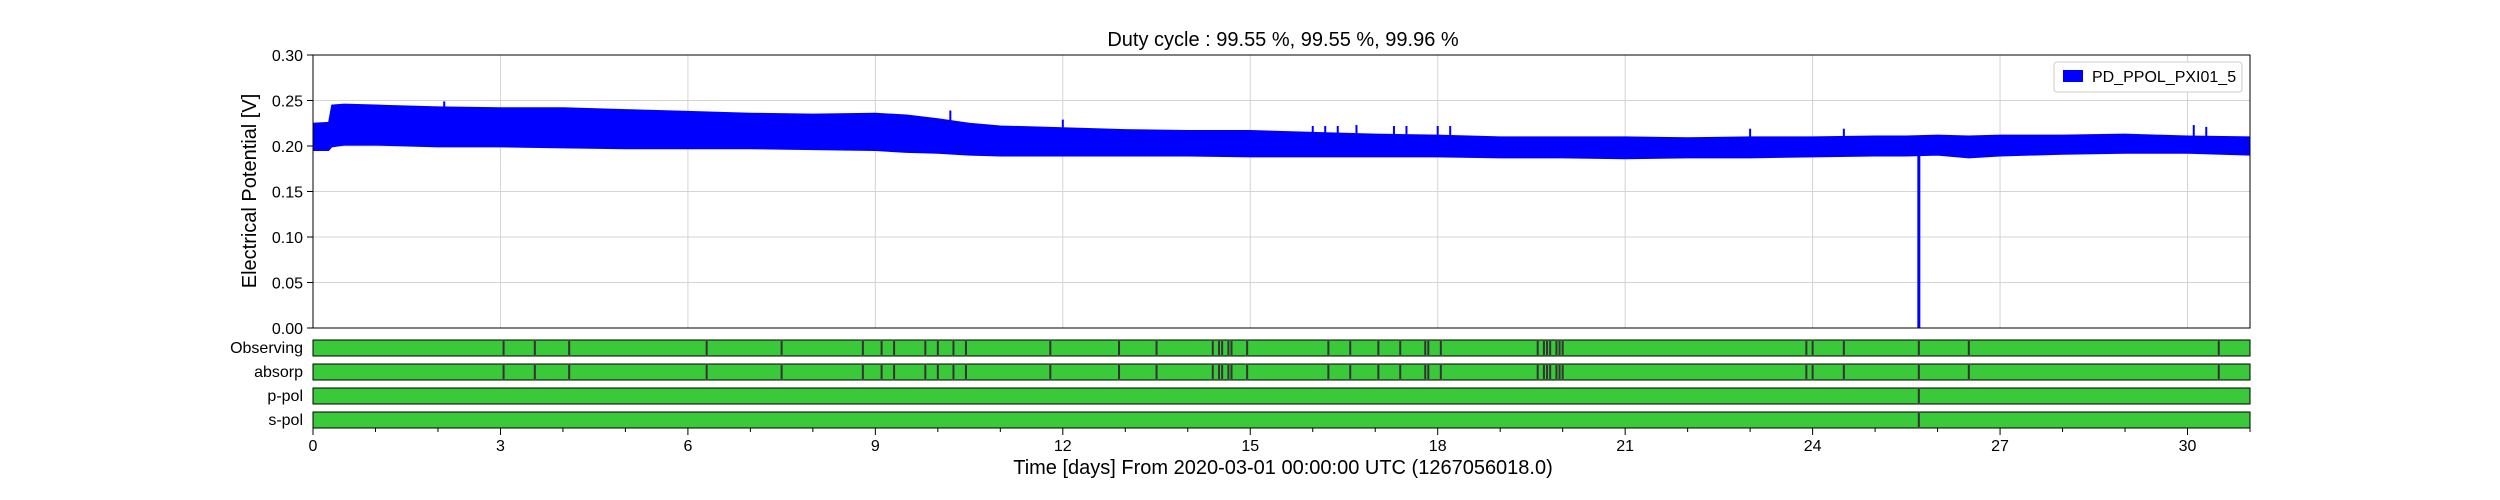 The width and height of the screenshot is (2500, 500). Describe the element at coordinates (2073, 76) in the screenshot. I see `legend-swatch` at that location.